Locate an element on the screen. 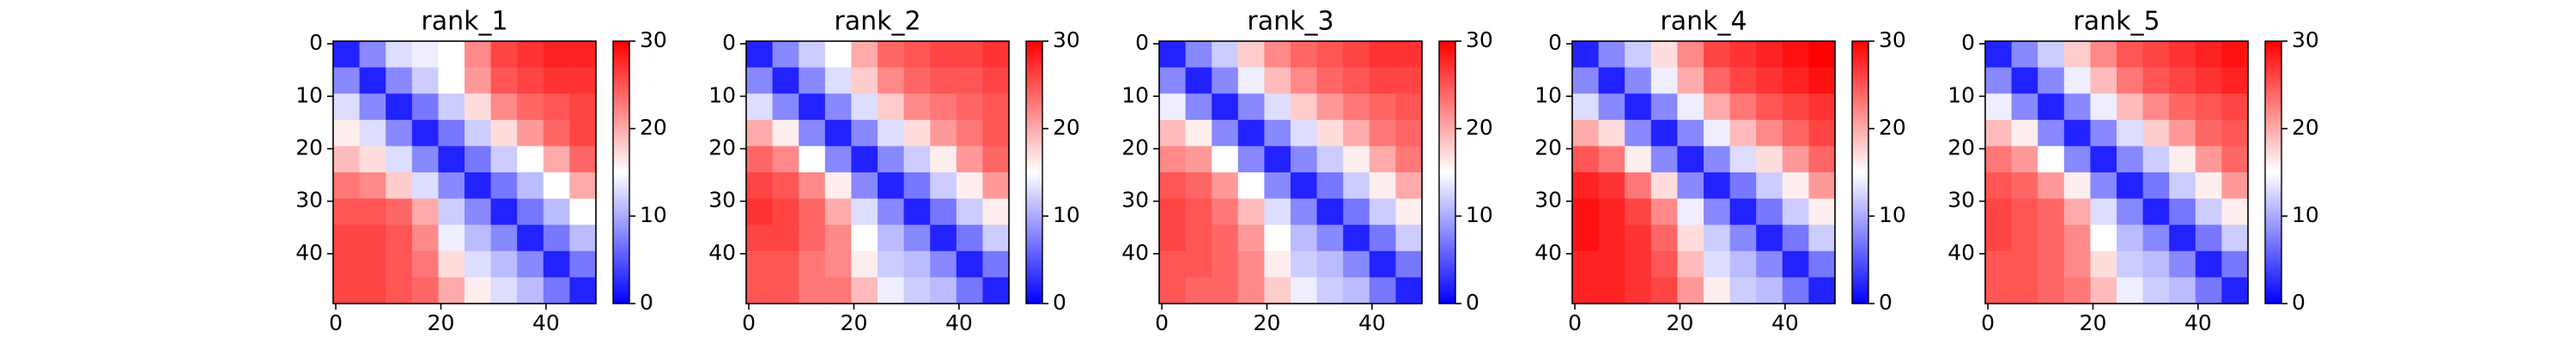 The image size is (2576, 343). colorbar is located at coordinates (1034, 172).